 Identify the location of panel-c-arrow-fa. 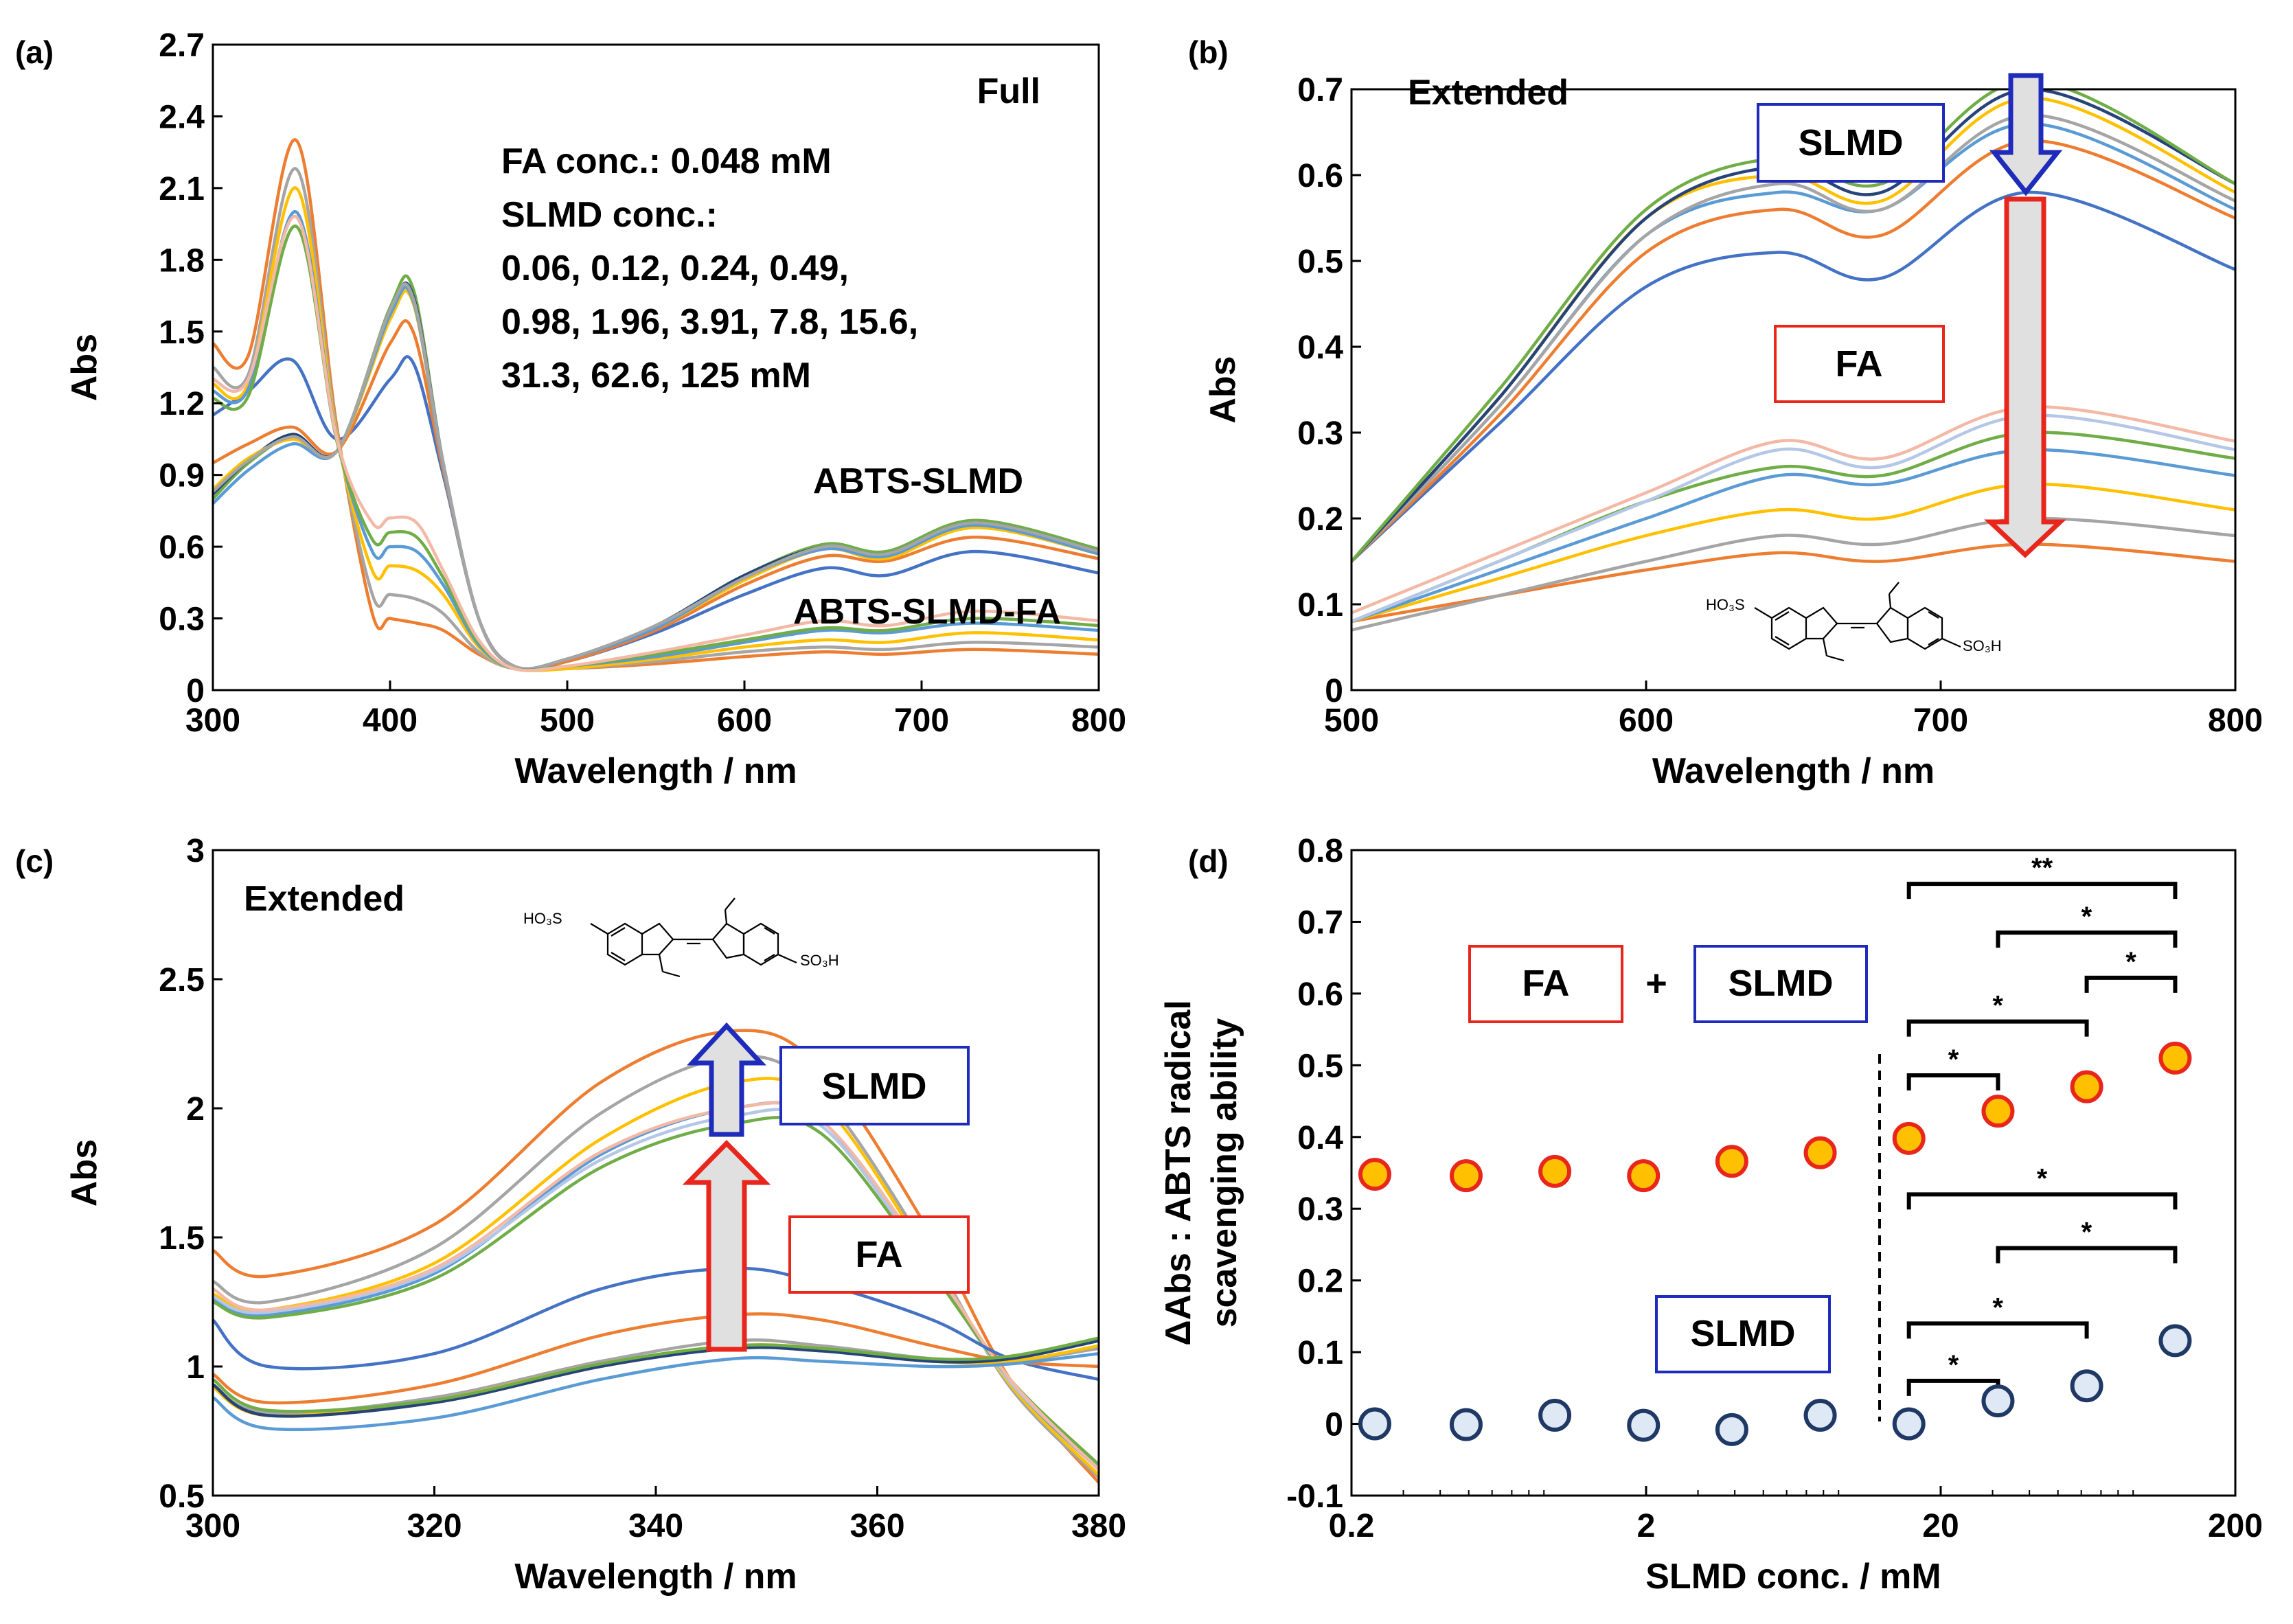
(726, 1246).